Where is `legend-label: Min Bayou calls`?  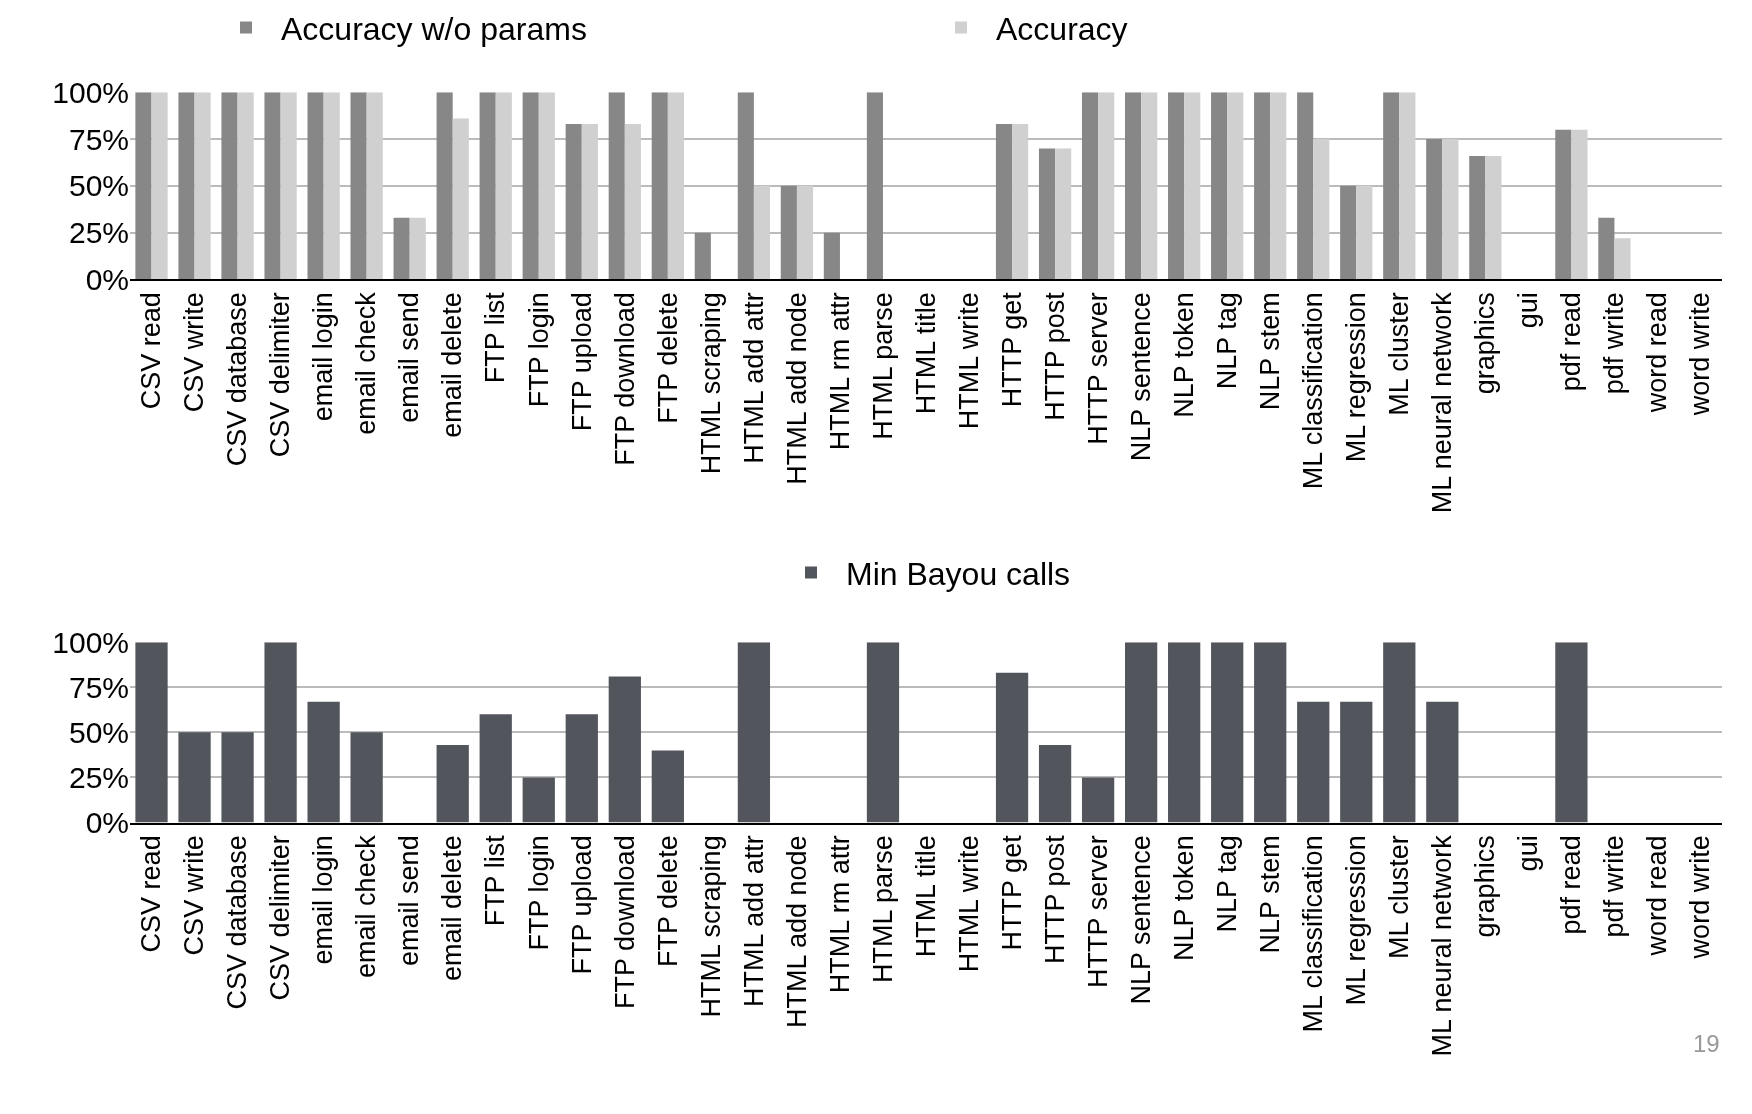 legend-label: Min Bayou calls is located at coordinates (958, 574).